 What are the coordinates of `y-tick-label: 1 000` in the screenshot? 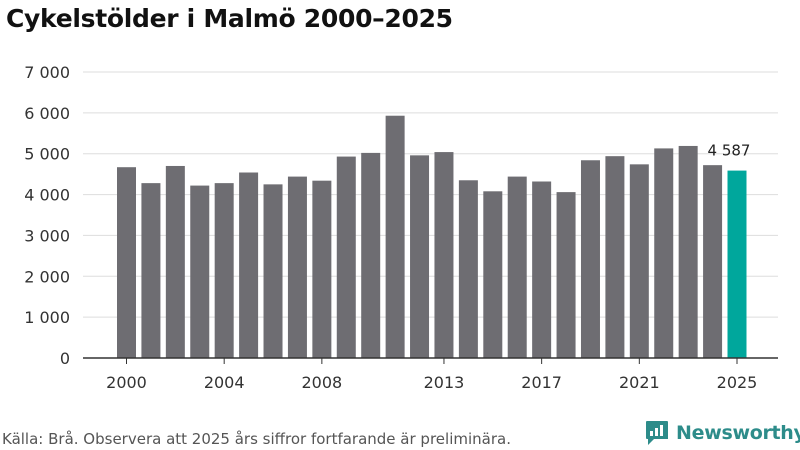 It's located at (47, 317).